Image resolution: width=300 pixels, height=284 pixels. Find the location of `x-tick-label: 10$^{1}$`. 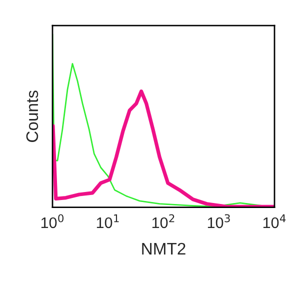

x-tick-label: 10$^{1}$ is located at coordinates (107, 221).